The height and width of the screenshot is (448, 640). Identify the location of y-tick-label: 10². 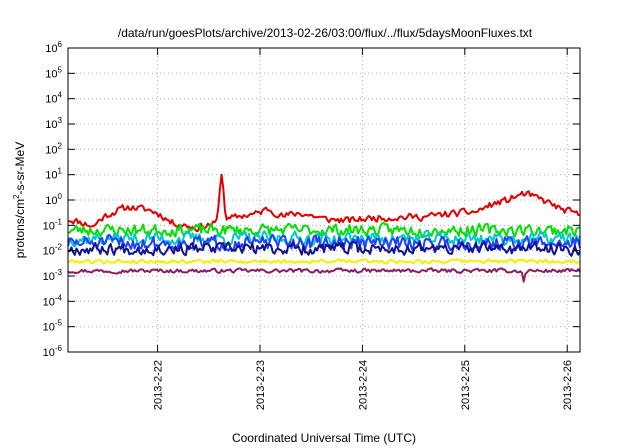
(53, 148).